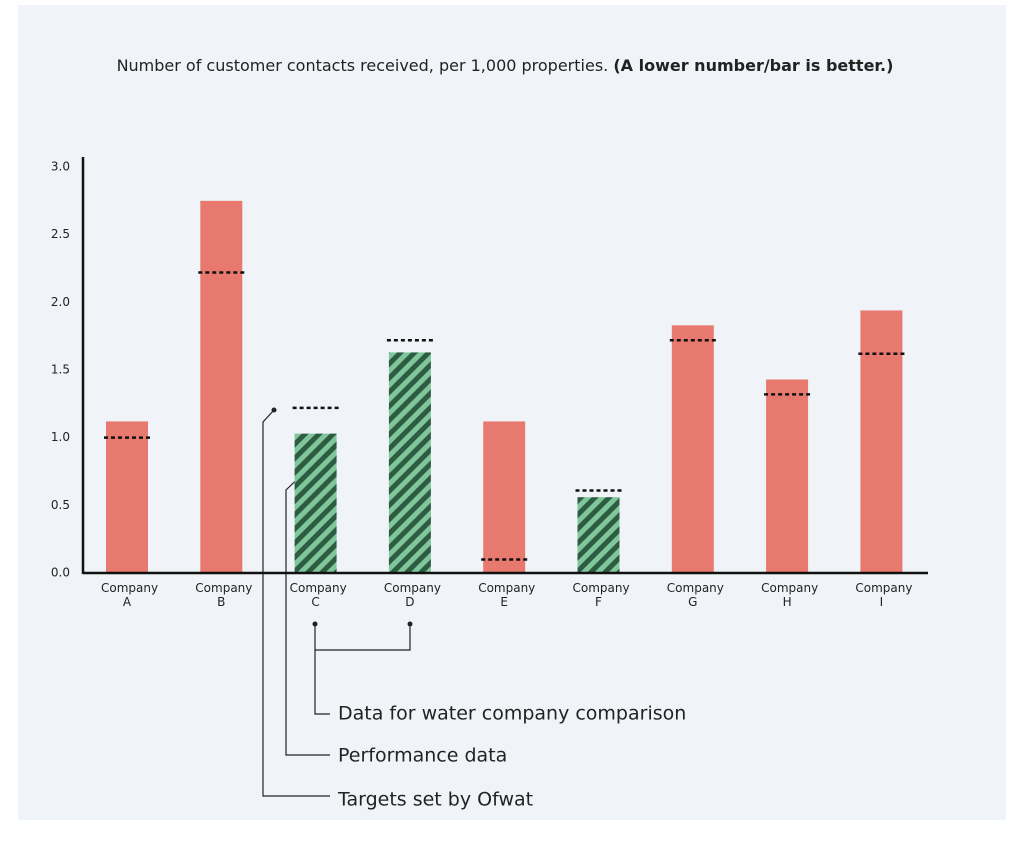  What do you see at coordinates (60, 573) in the screenshot?
I see `y-tick-label: 0.0` at bounding box center [60, 573].